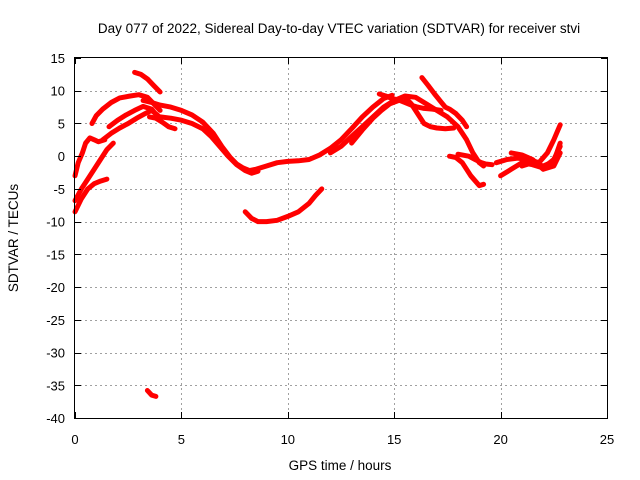 This screenshot has height=480, width=640. Describe the element at coordinates (58, 58) in the screenshot. I see `y-tick-label: 15` at that location.